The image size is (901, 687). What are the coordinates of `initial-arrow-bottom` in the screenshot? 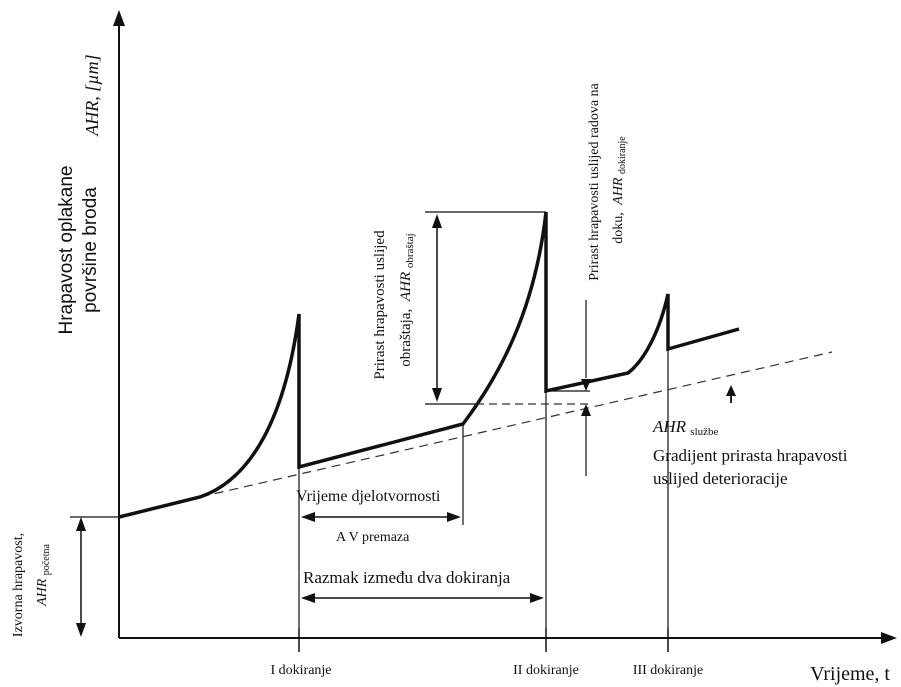 It's located at (81, 630).